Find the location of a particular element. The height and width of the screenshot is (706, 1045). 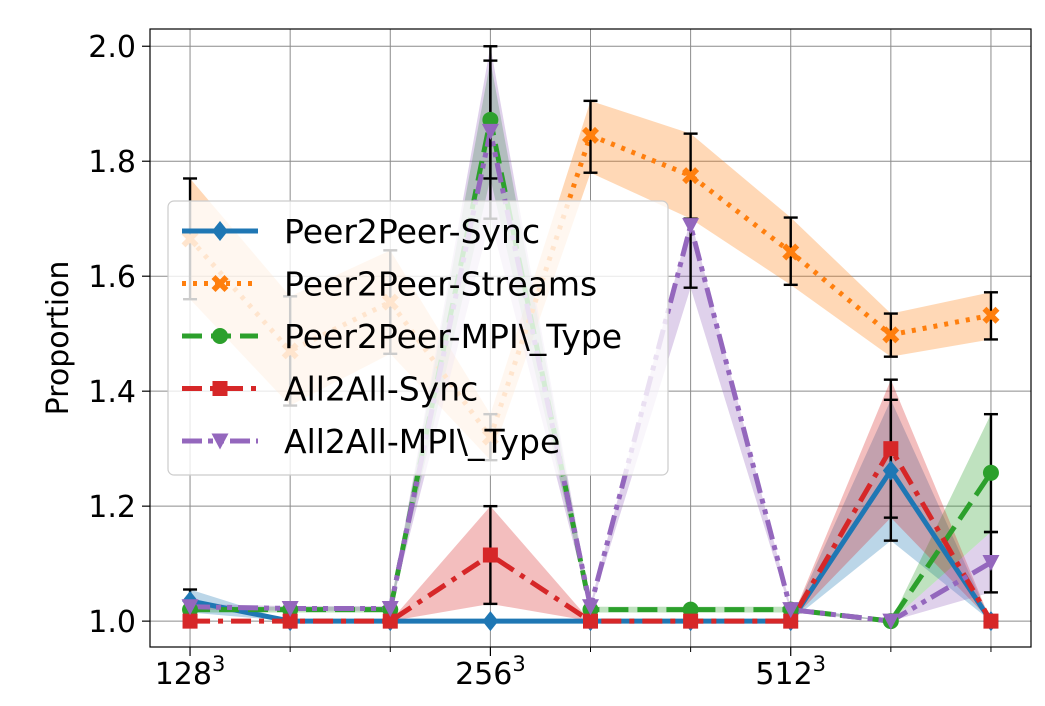

y-tick-label: 1.0 is located at coordinates (112, 622).